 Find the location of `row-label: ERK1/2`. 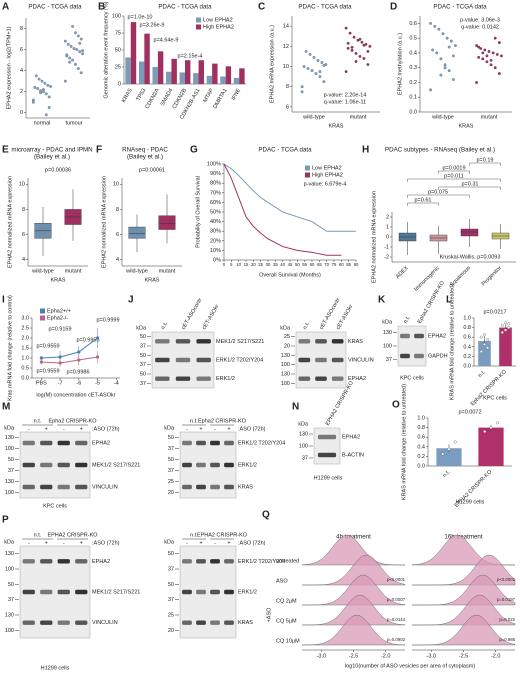

row-label: ERK1/2 is located at coordinates (247, 592).